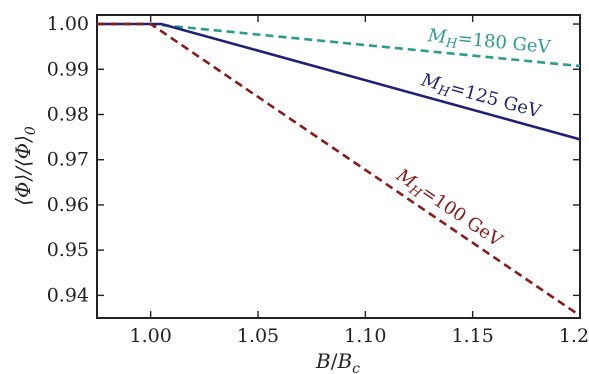  What do you see at coordinates (489, 43) in the screenshot?
I see `series-label-0: MH=180 GeV` at bounding box center [489, 43].